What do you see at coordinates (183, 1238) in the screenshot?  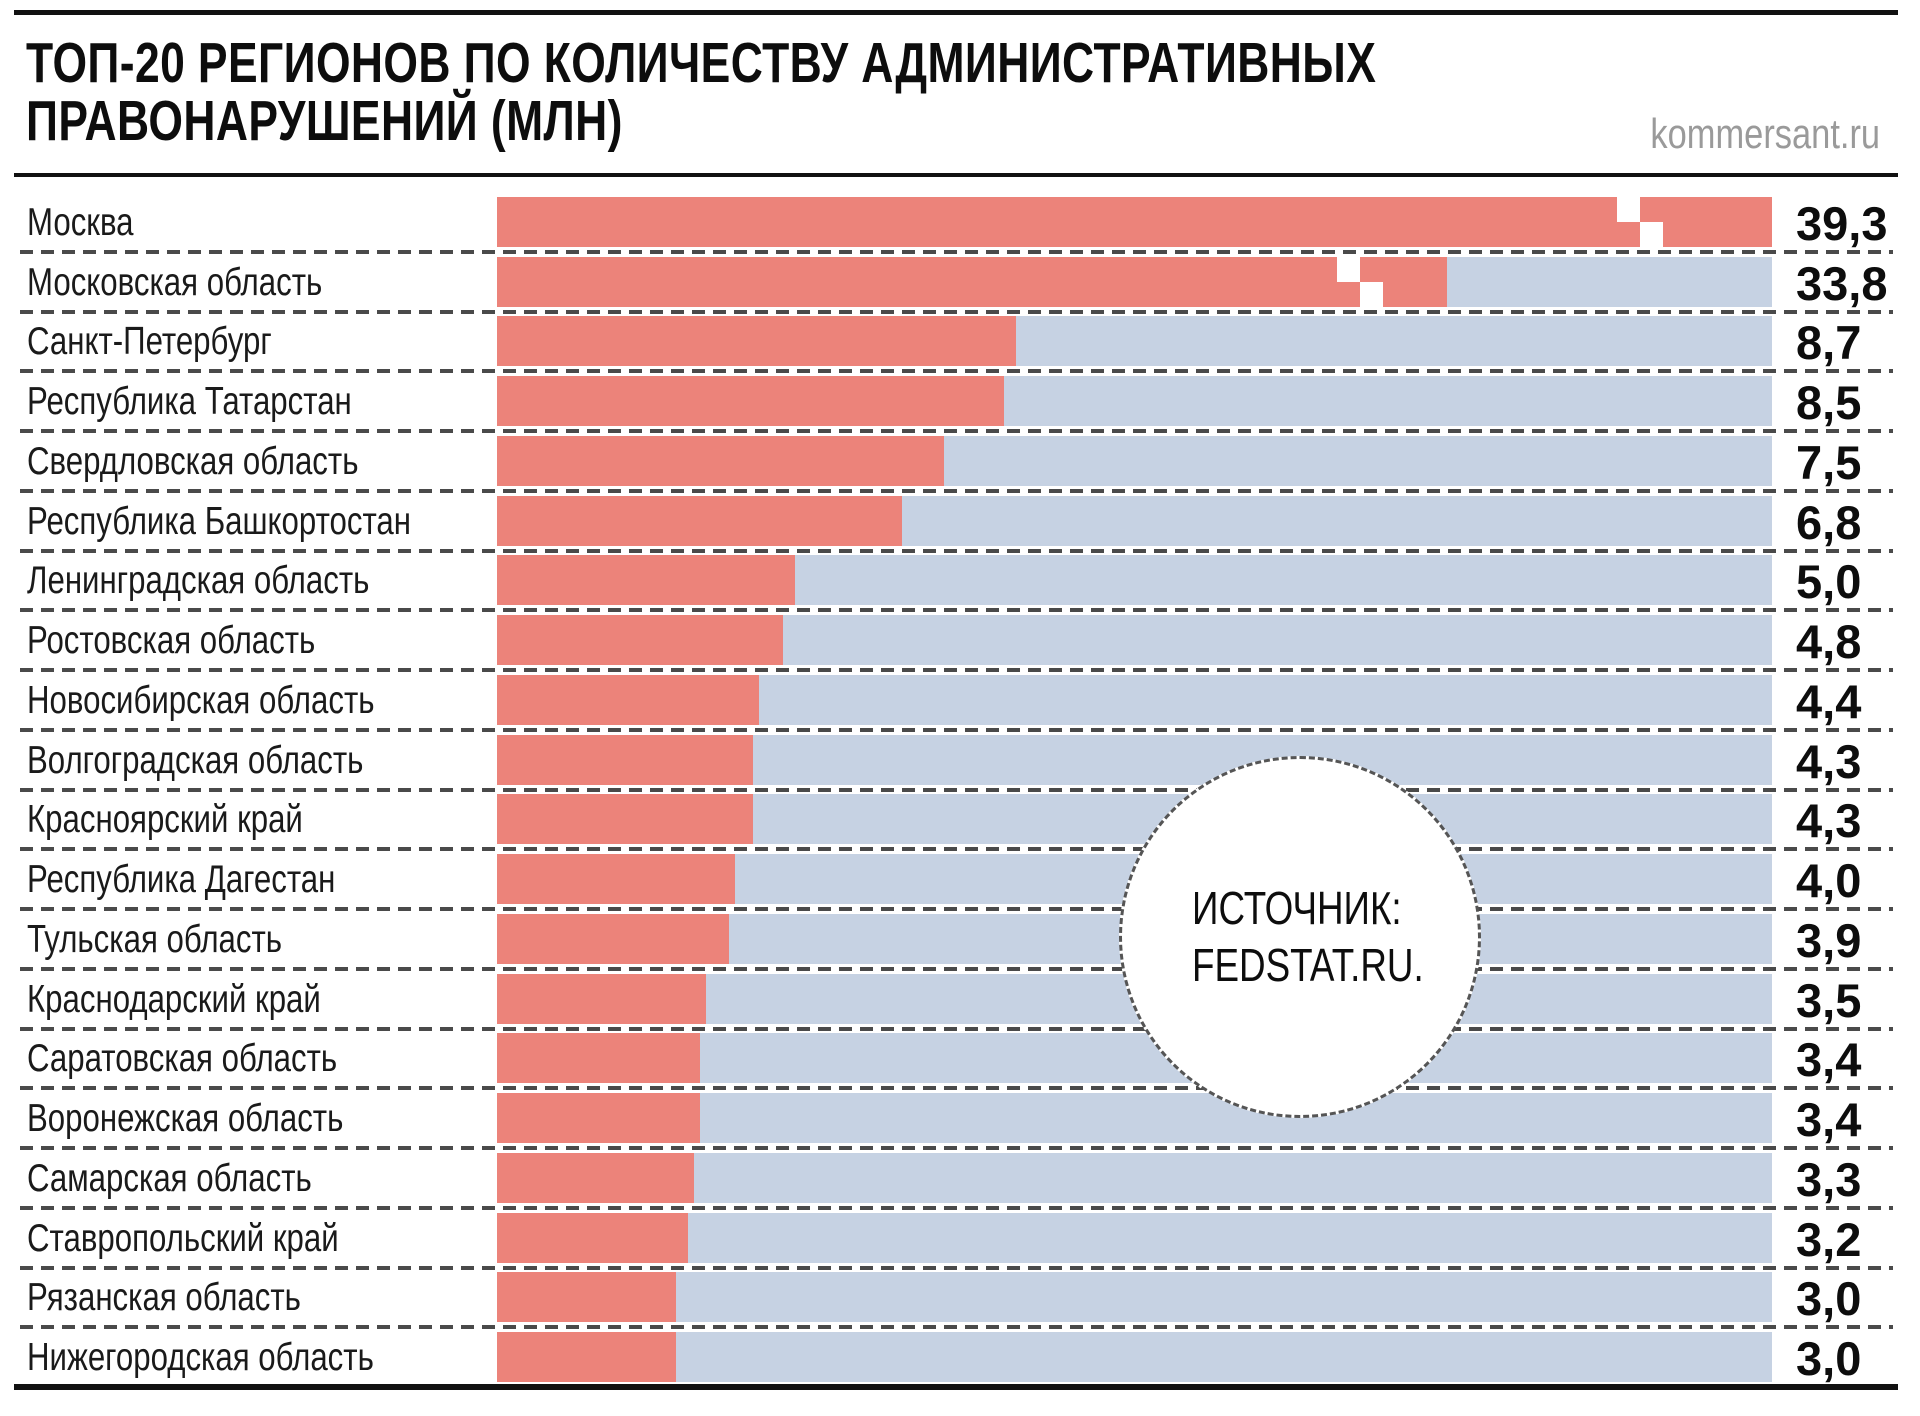 I see `region-label: Ставропольский край` at bounding box center [183, 1238].